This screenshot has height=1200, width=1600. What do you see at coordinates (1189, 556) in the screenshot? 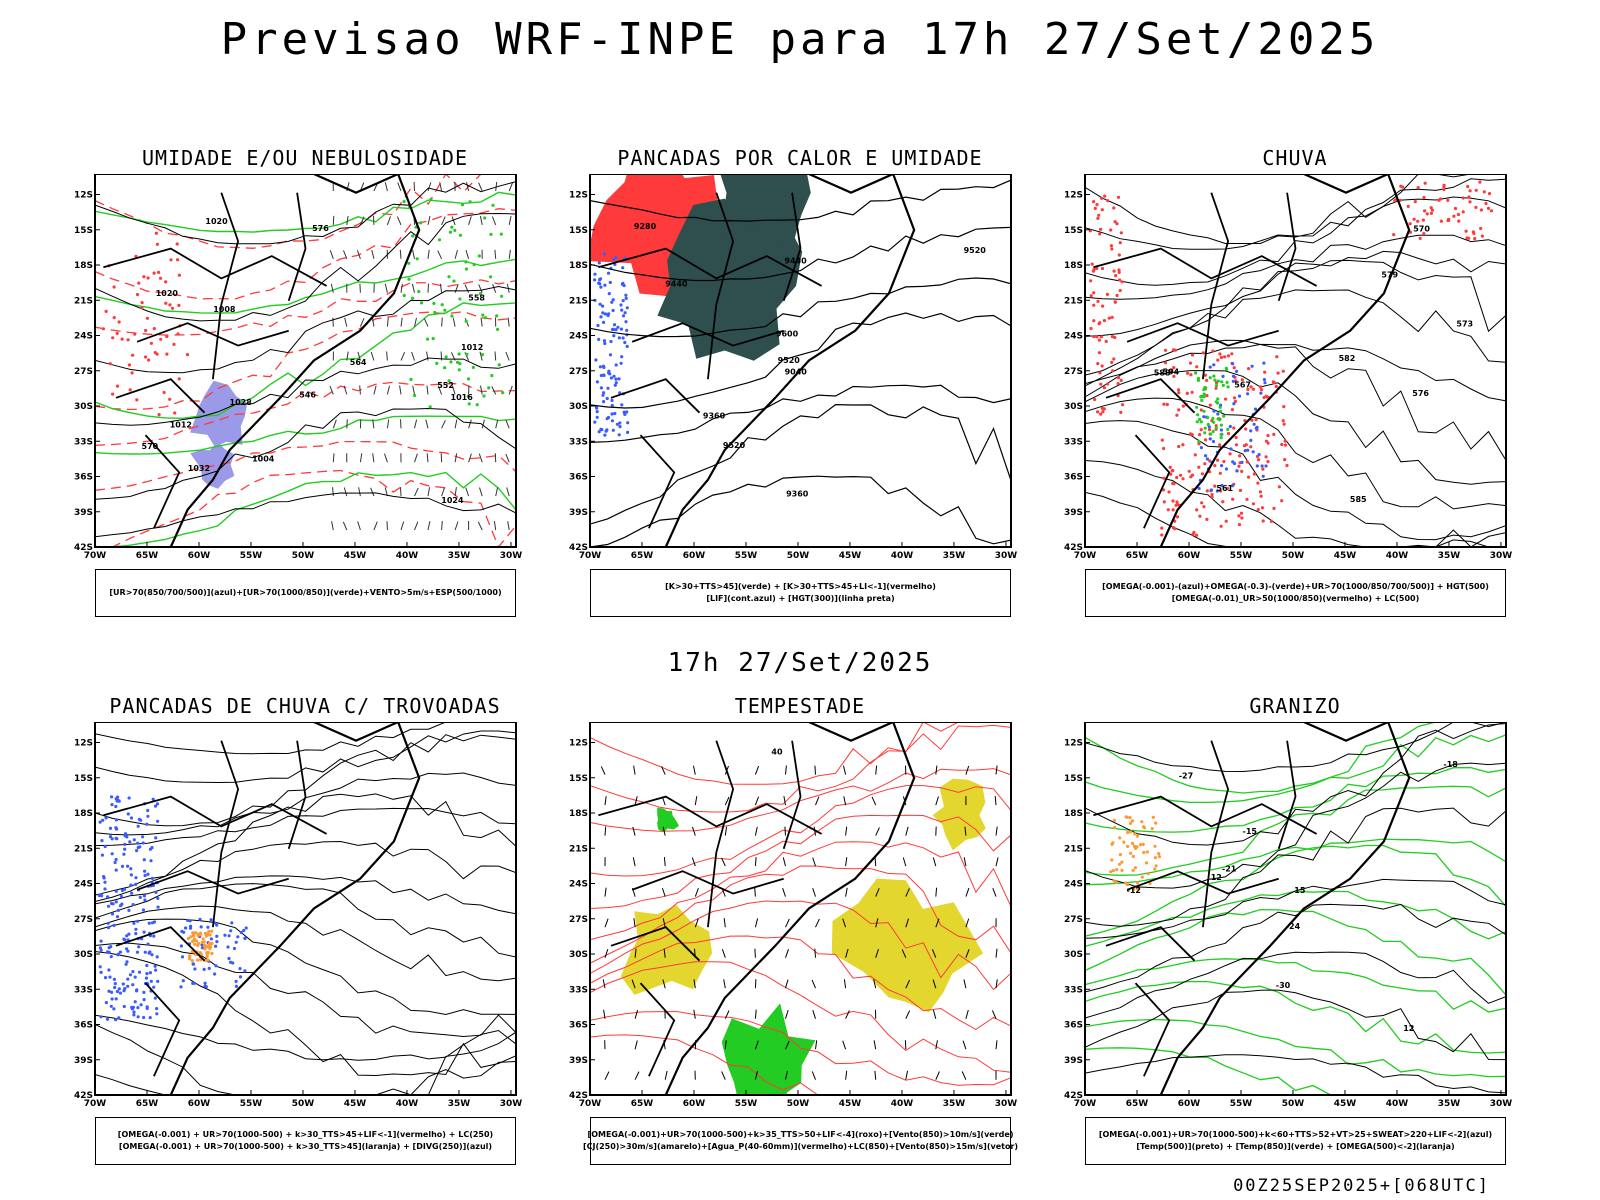
I see `lon-tick-label: 60W` at bounding box center [1189, 556].